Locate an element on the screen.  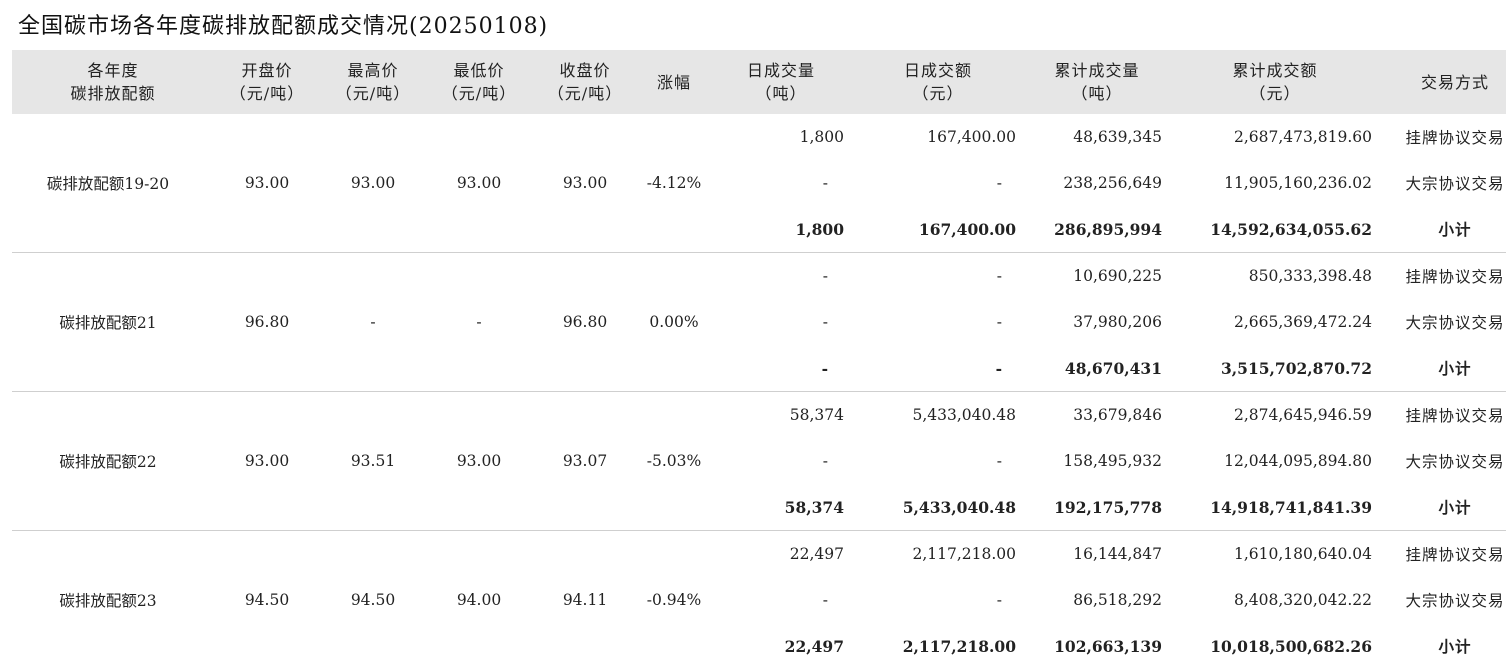
header-col-daily-amount: 日成交额（元） is located at coordinates (938, 82).